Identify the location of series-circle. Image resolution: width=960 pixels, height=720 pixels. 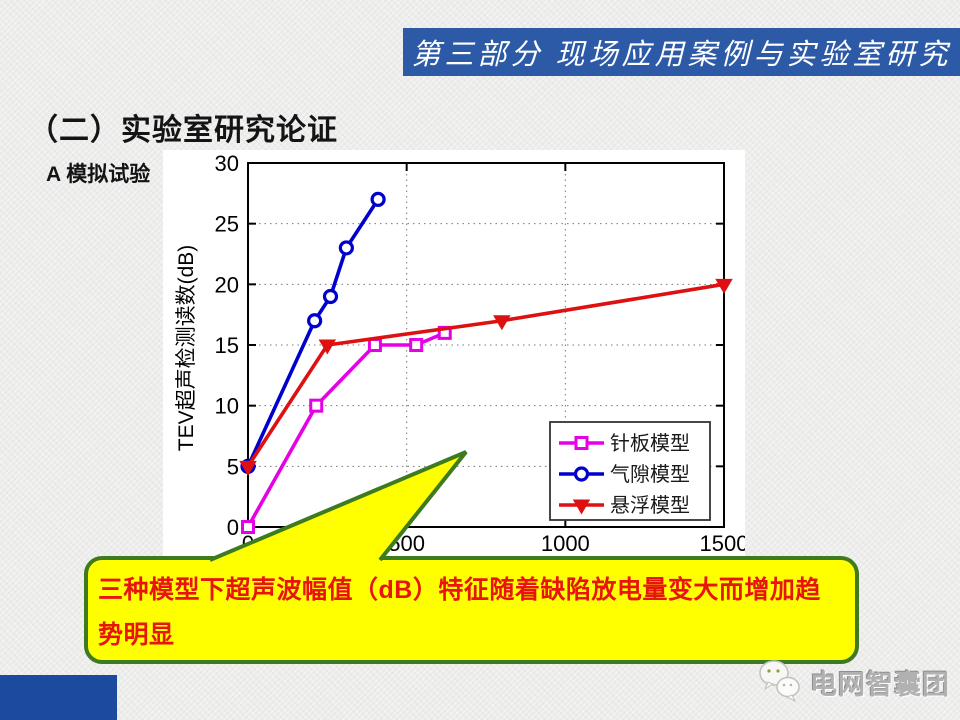
(313, 332).